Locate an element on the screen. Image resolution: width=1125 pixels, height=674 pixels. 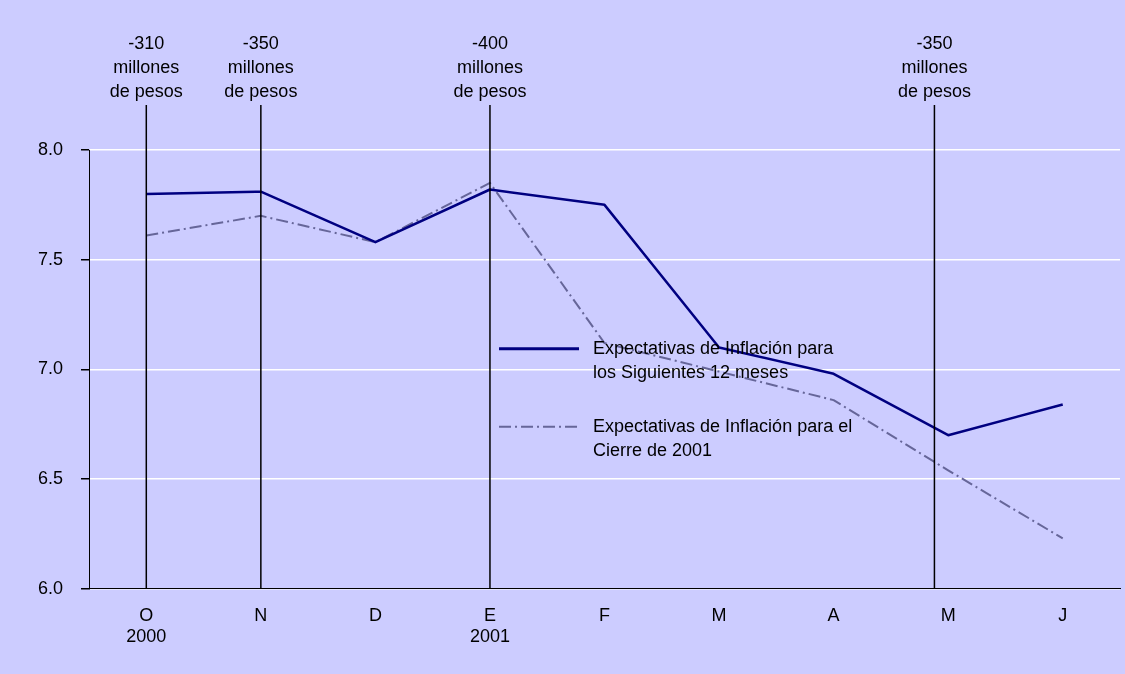
y-tick-label: 7.5 is located at coordinates (50, 258).